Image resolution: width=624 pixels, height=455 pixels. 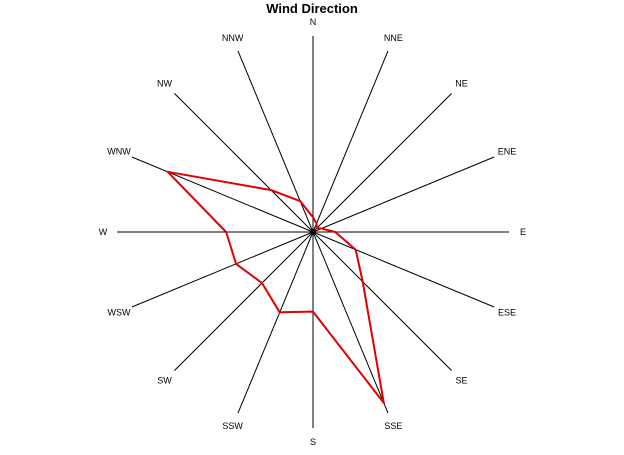 What do you see at coordinates (507, 152) in the screenshot?
I see `direction-label-ene: ENE` at bounding box center [507, 152].